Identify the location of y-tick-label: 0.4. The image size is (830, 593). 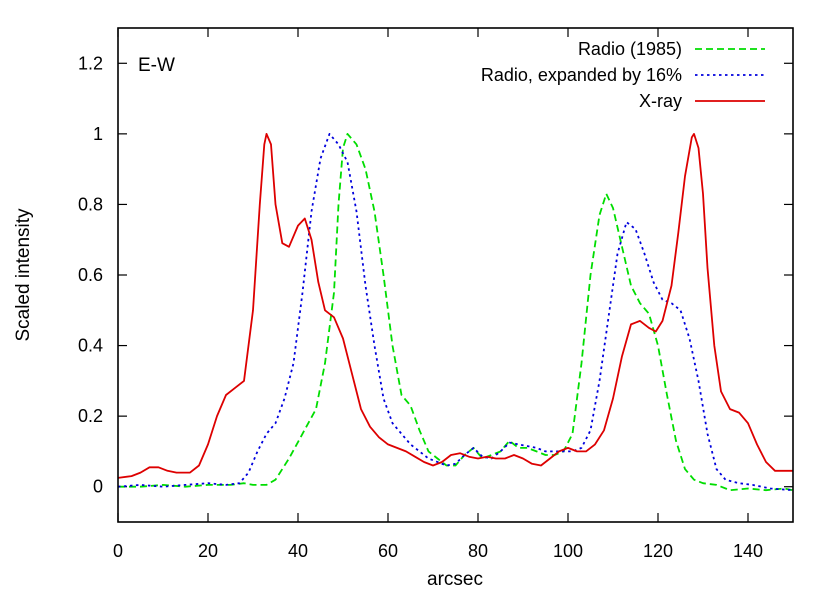
(90, 346).